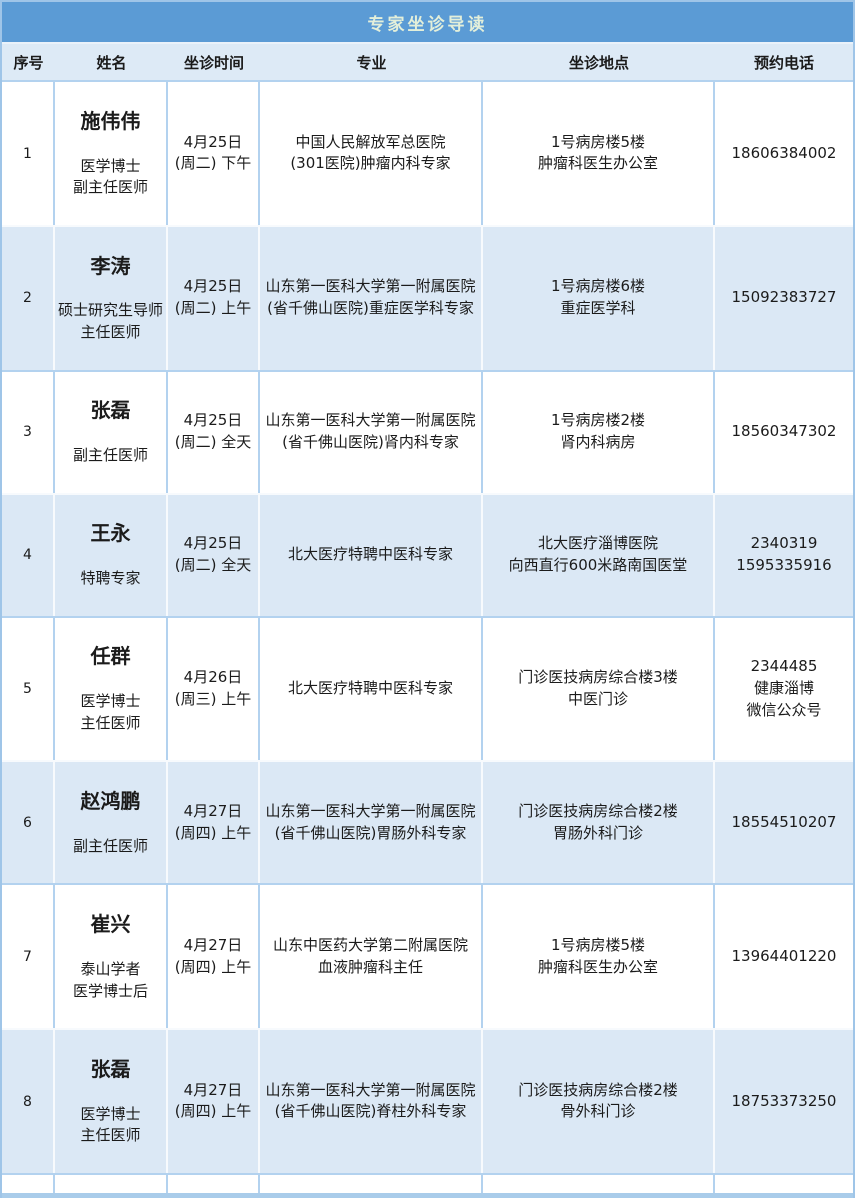  What do you see at coordinates (427, 23) in the screenshot?
I see `page-title: 专家坐诊导读` at bounding box center [427, 23].